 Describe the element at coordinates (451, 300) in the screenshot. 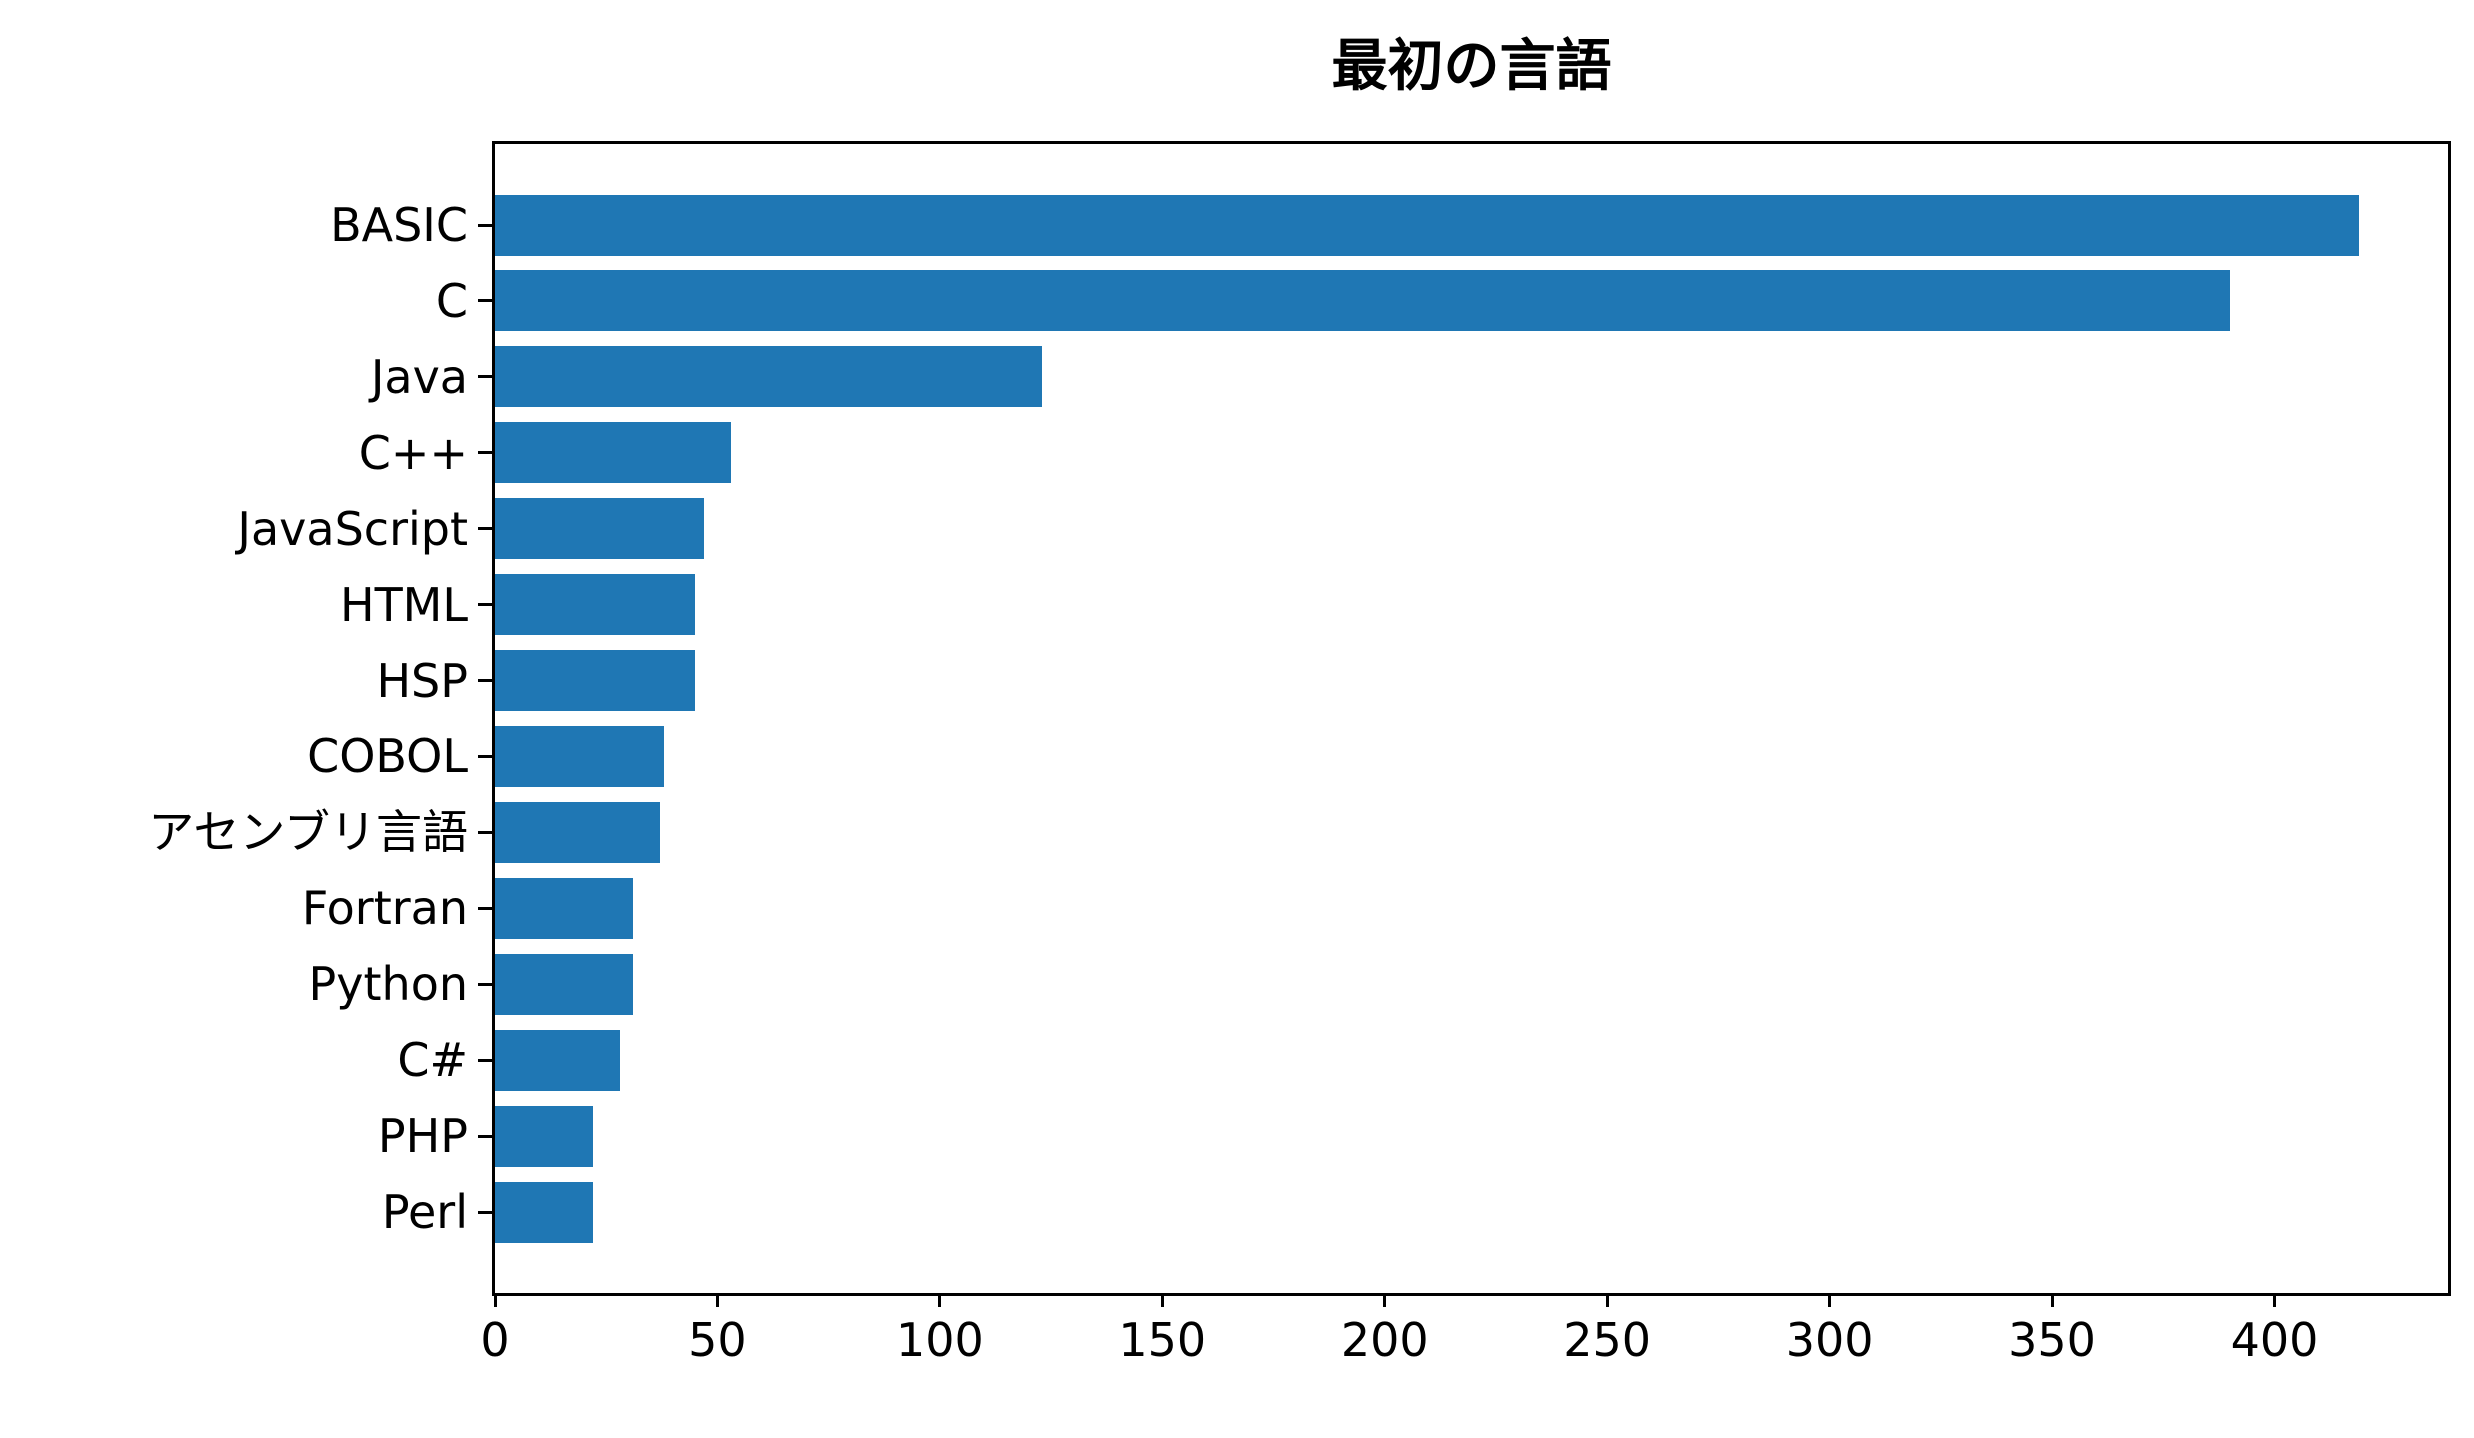

I see `y-tick-label: C` at that location.